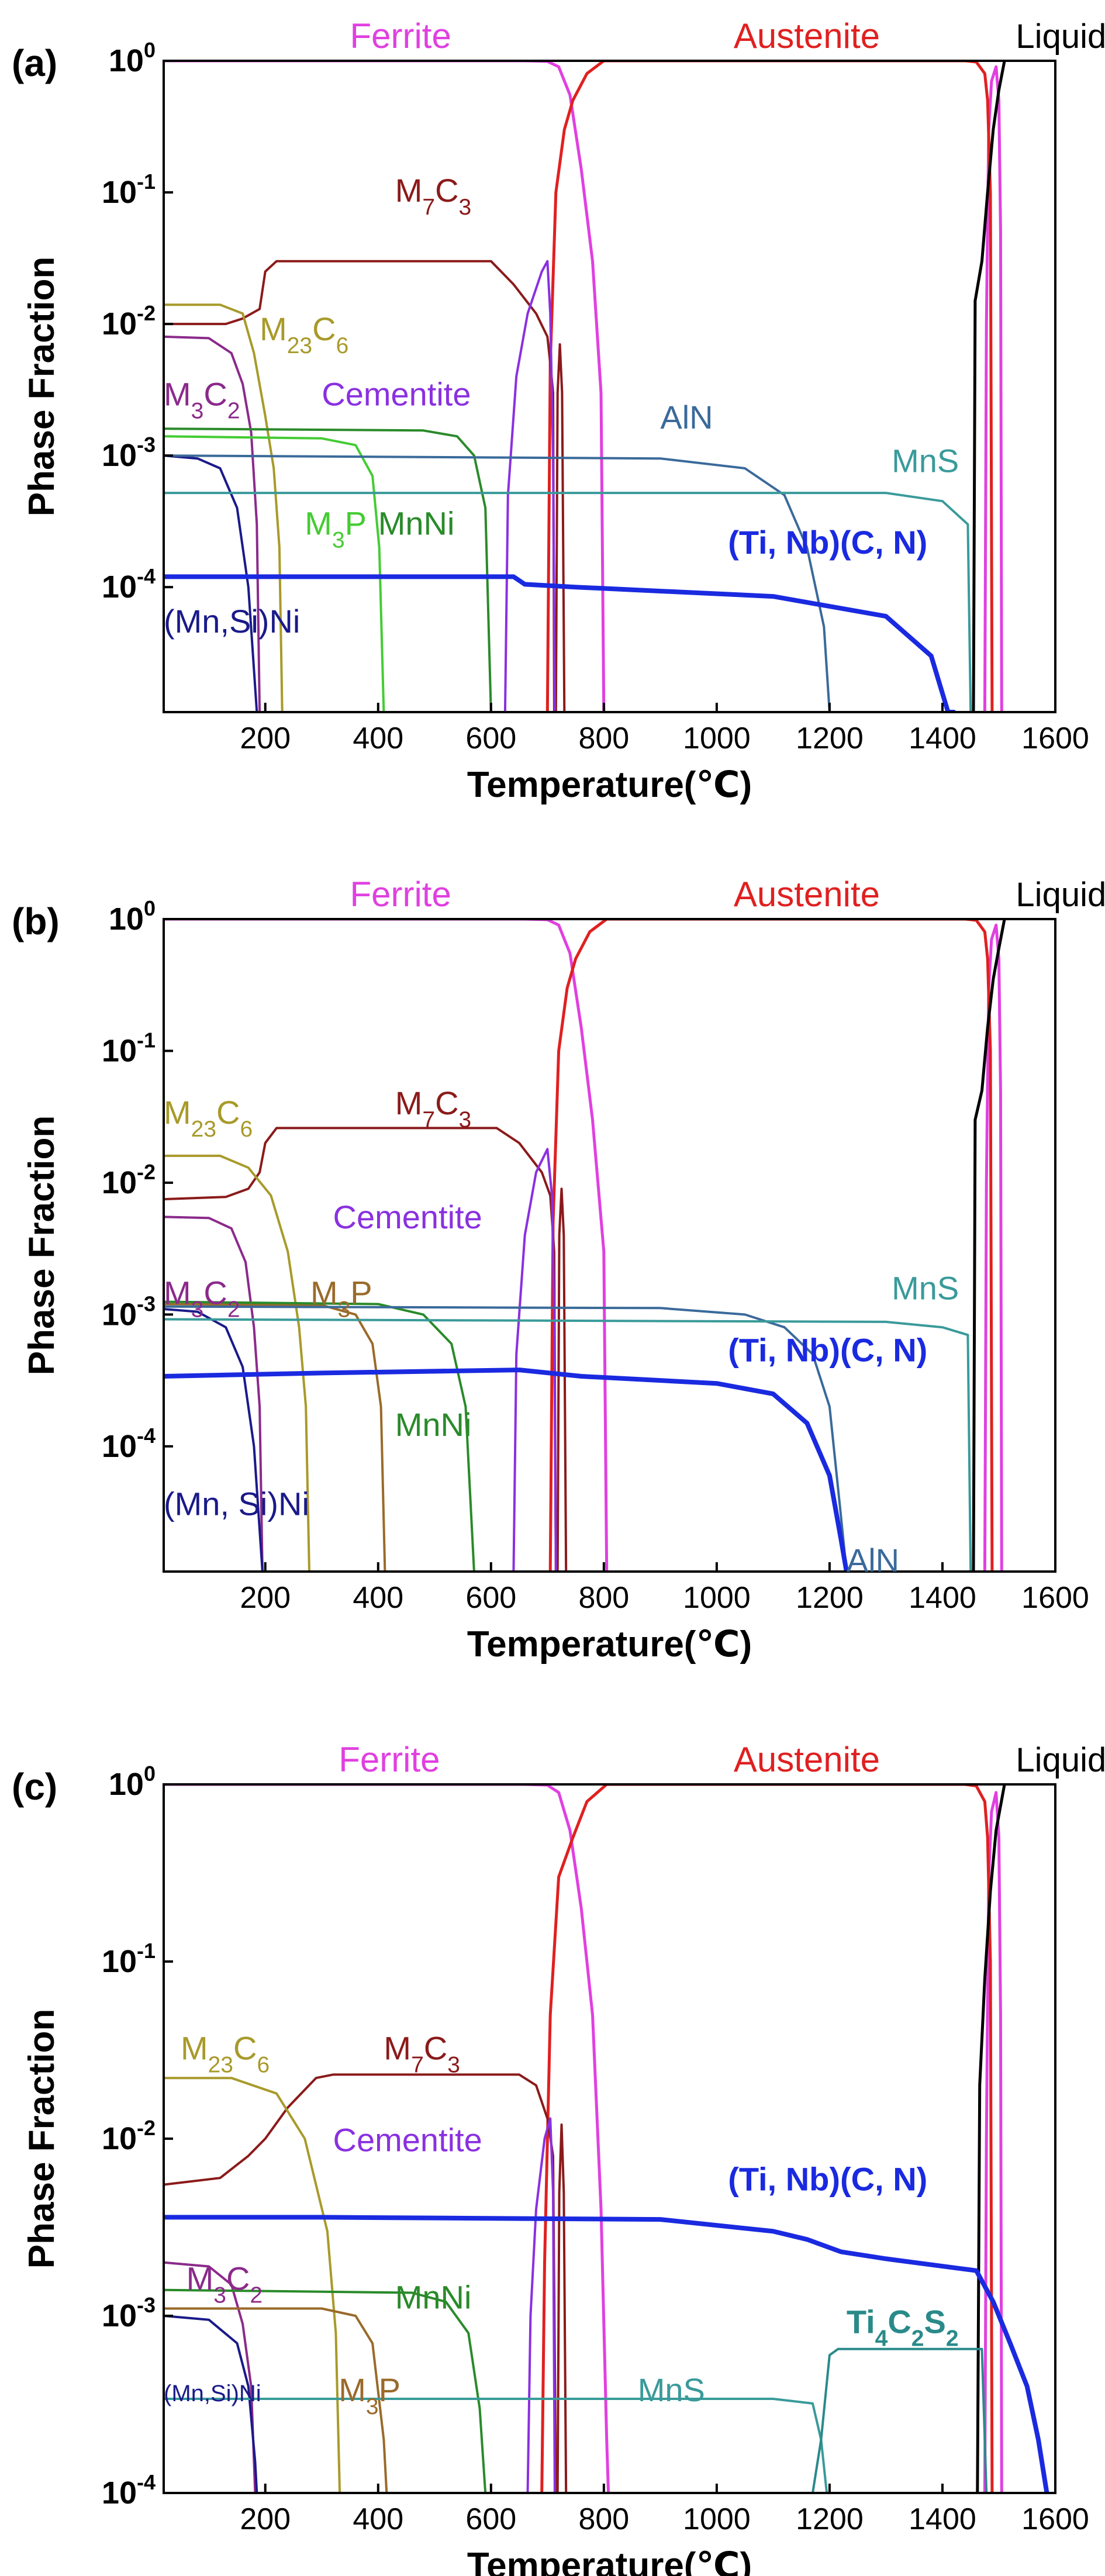 This screenshot has width=1105, height=2576. I want to click on series-line-mns, so click(568, 602).